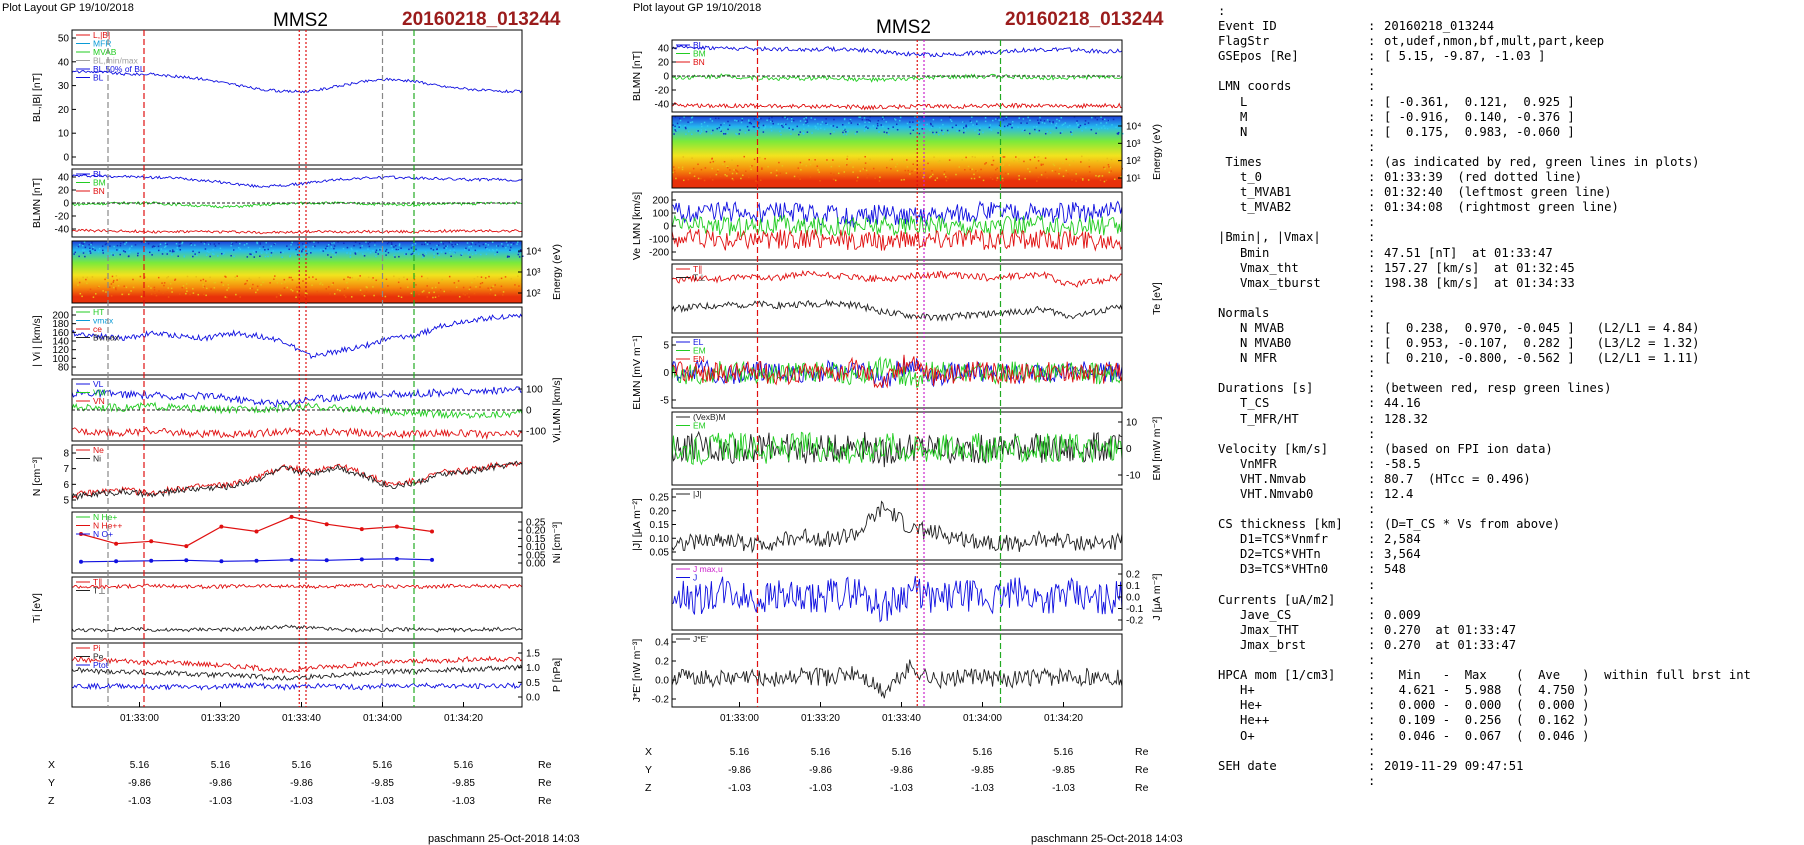 The height and width of the screenshot is (845, 1804). What do you see at coordinates (97, 329) in the screenshot?
I see `legend-label: ce` at bounding box center [97, 329].